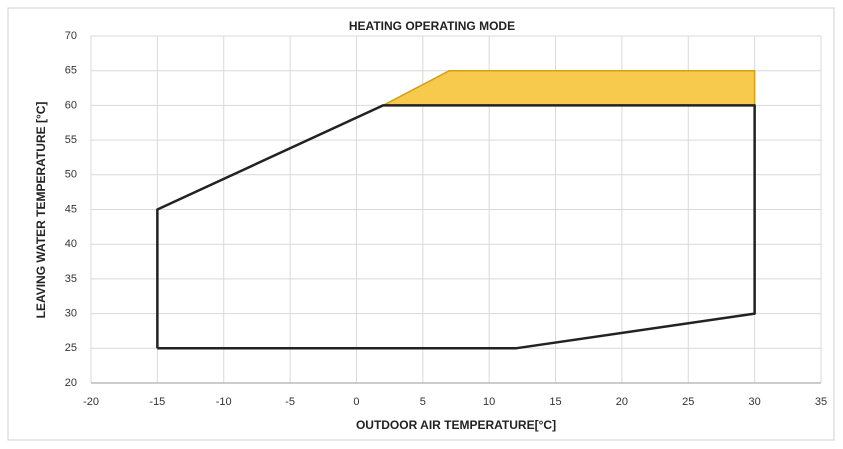  What do you see at coordinates (41, 210) in the screenshot?
I see `y-axis-label: LEAVING WATER TEMPERATURE [°C]` at bounding box center [41, 210].